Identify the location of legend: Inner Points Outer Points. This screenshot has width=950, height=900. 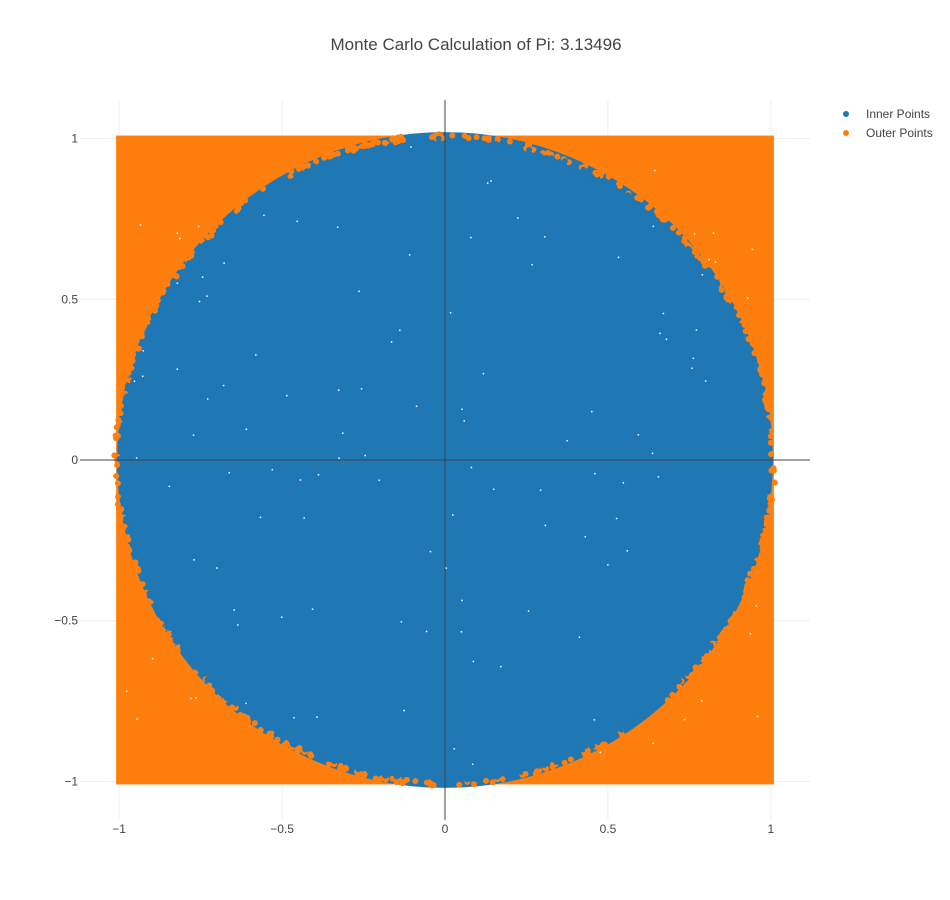
(888, 123).